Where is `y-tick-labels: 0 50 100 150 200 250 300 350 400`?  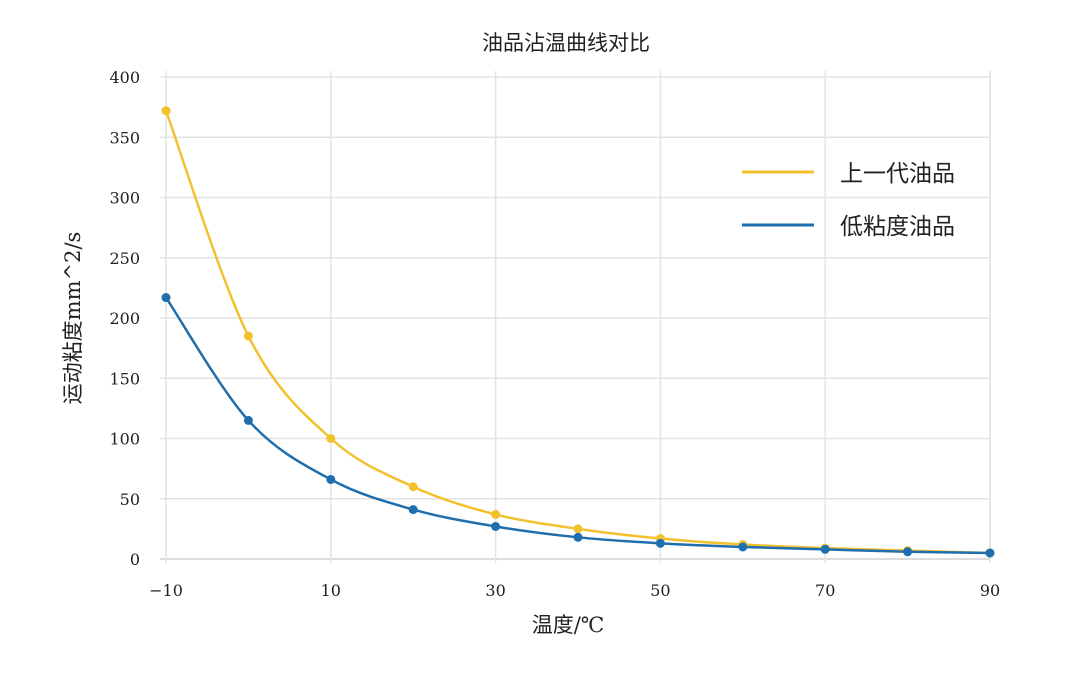
y-tick-labels: 0 50 100 150 200 250 300 350 400 is located at coordinates (124, 318).